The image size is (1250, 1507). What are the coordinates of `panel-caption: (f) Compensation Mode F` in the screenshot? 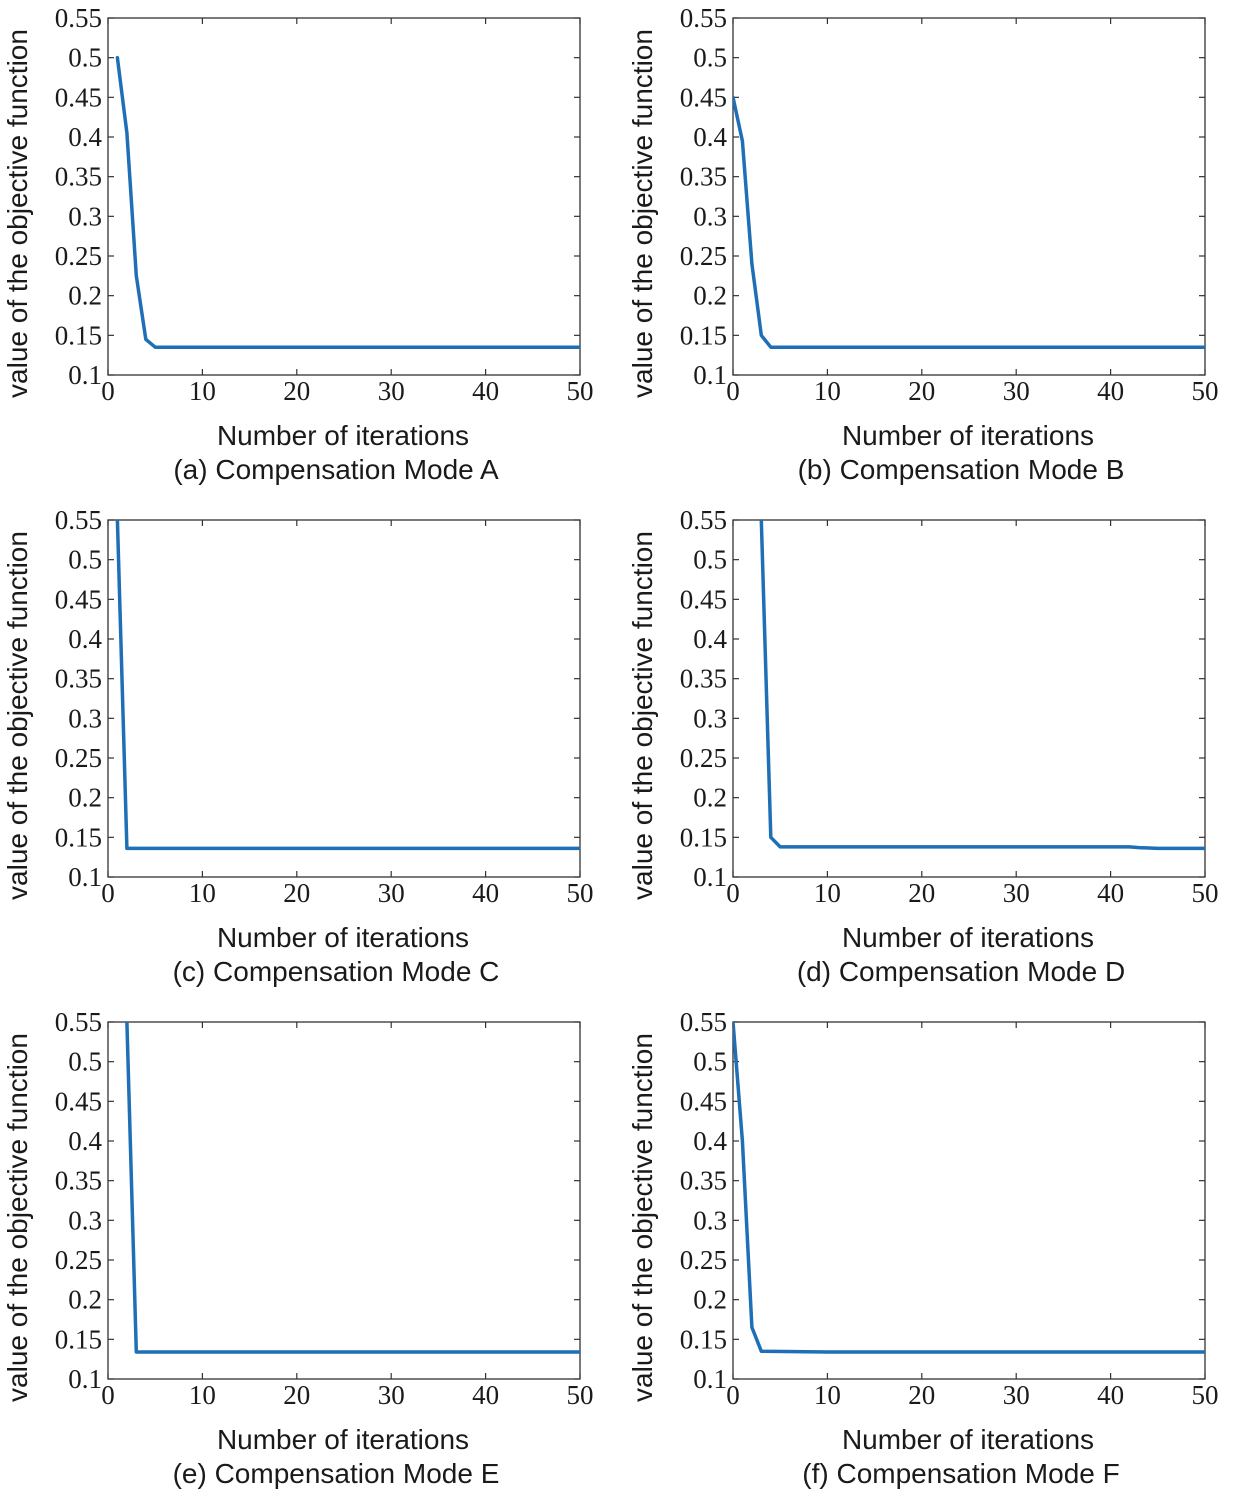 It's located at (960, 1473).